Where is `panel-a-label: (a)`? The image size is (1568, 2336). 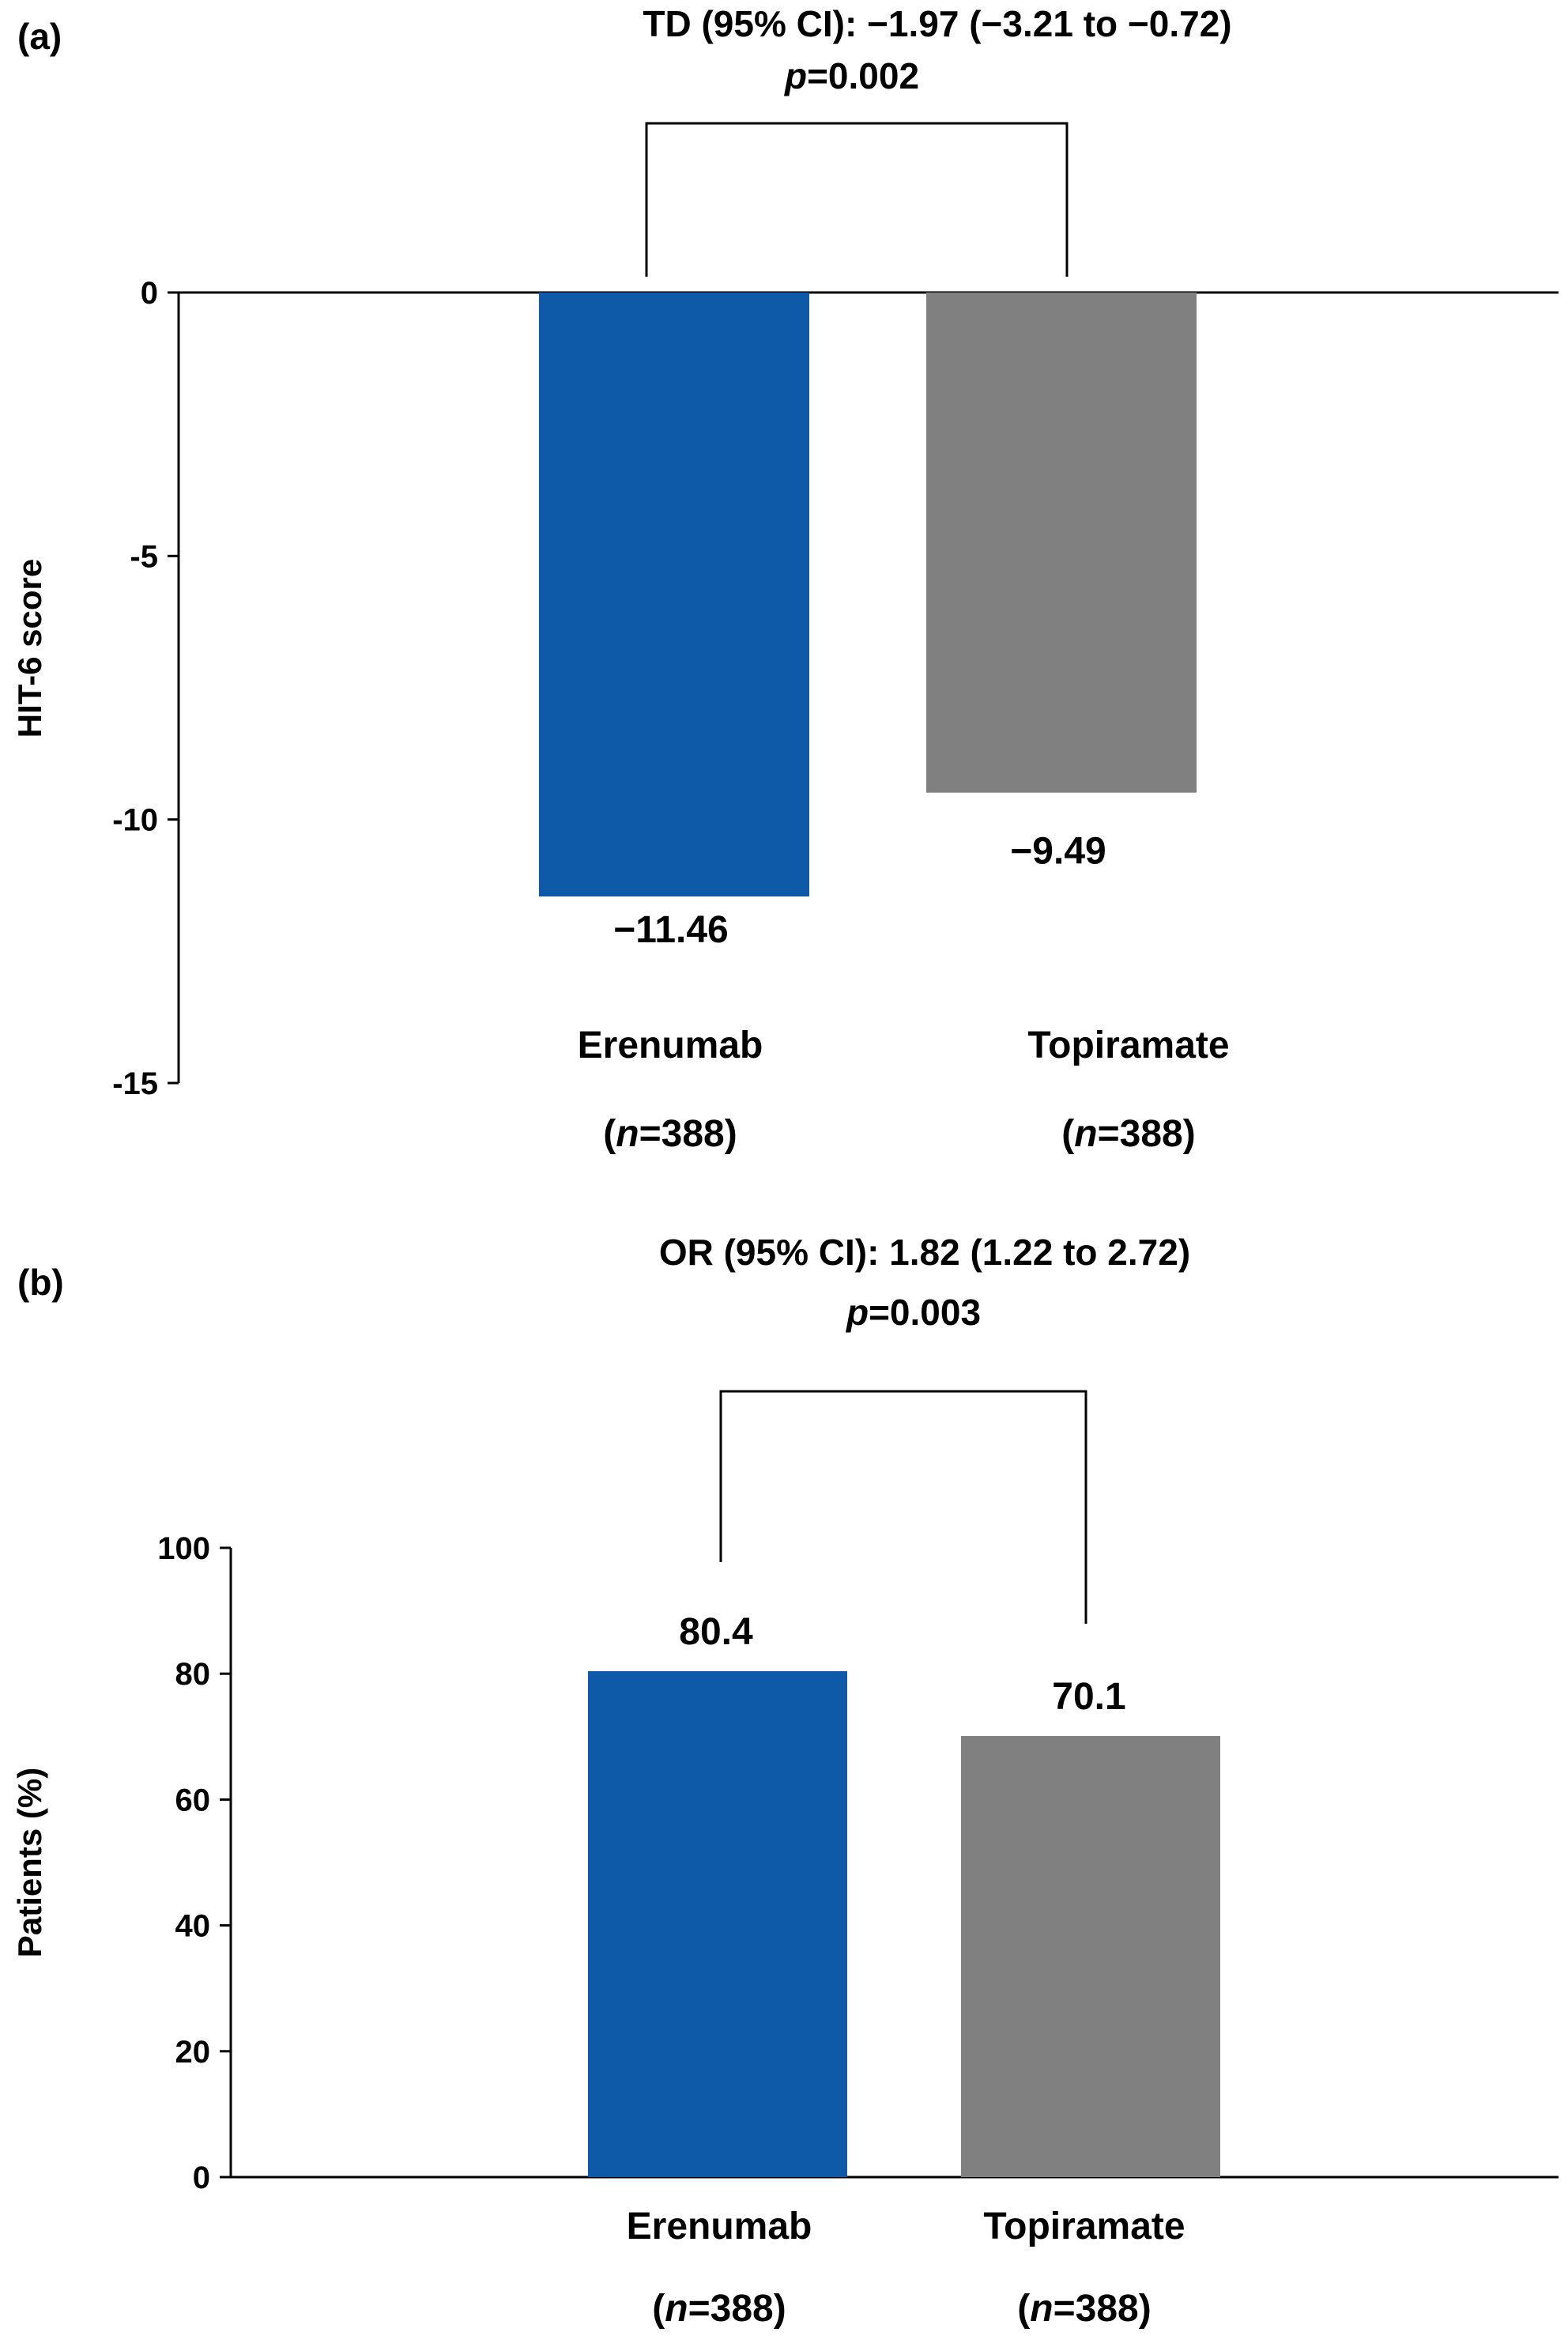 panel-a-label: (a) is located at coordinates (39, 36).